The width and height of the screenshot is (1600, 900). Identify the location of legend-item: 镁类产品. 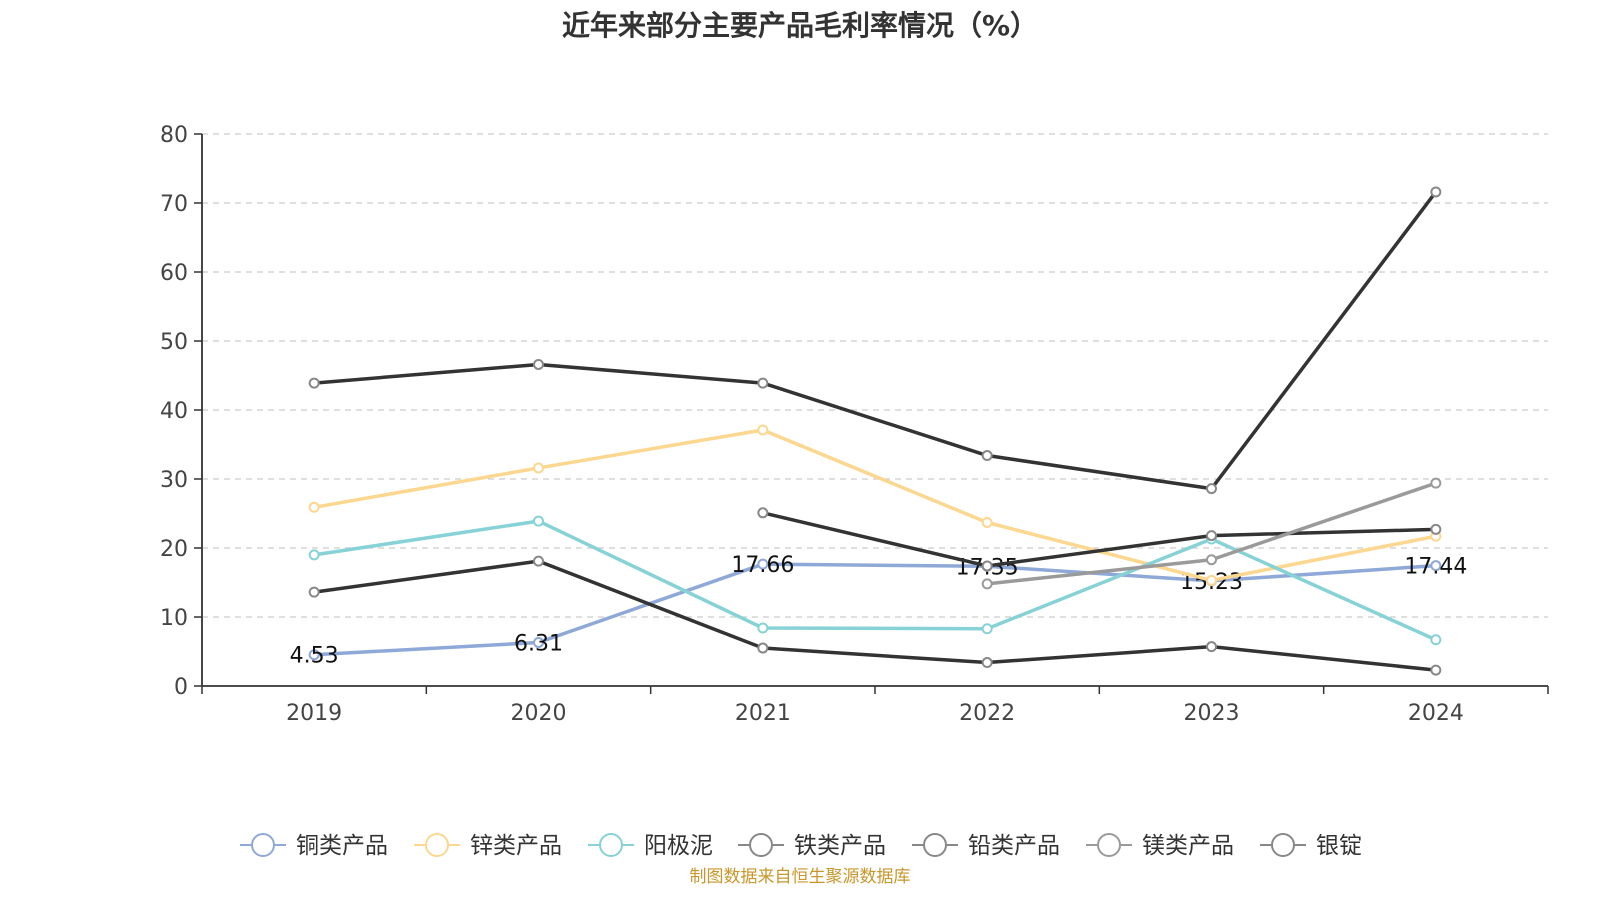
(1160, 846).